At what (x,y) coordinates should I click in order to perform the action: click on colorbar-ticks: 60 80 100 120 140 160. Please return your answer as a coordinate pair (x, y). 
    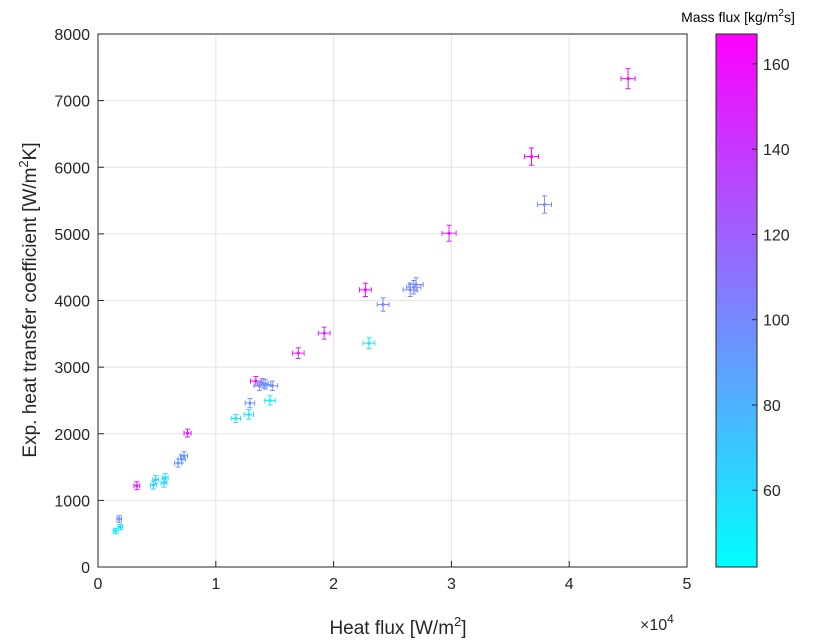
    Looking at the image, I should click on (771, 278).